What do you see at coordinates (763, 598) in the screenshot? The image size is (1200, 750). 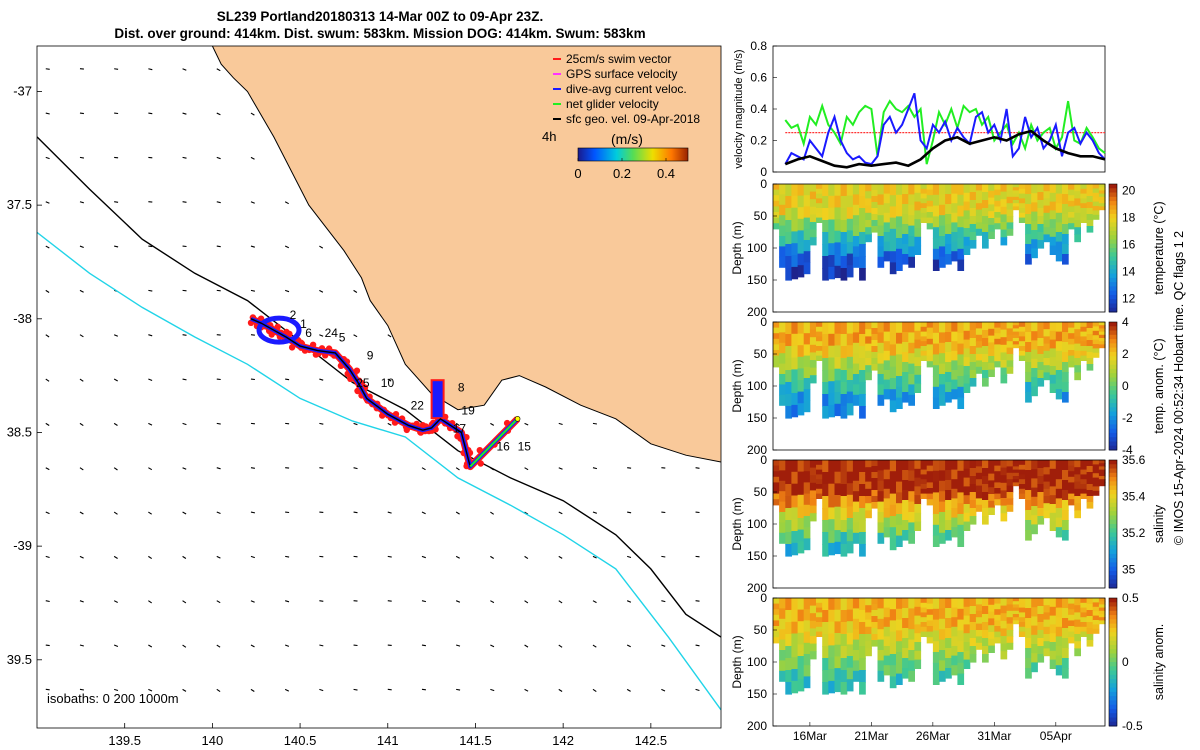 I see `y-tick-label: 0` at bounding box center [763, 598].